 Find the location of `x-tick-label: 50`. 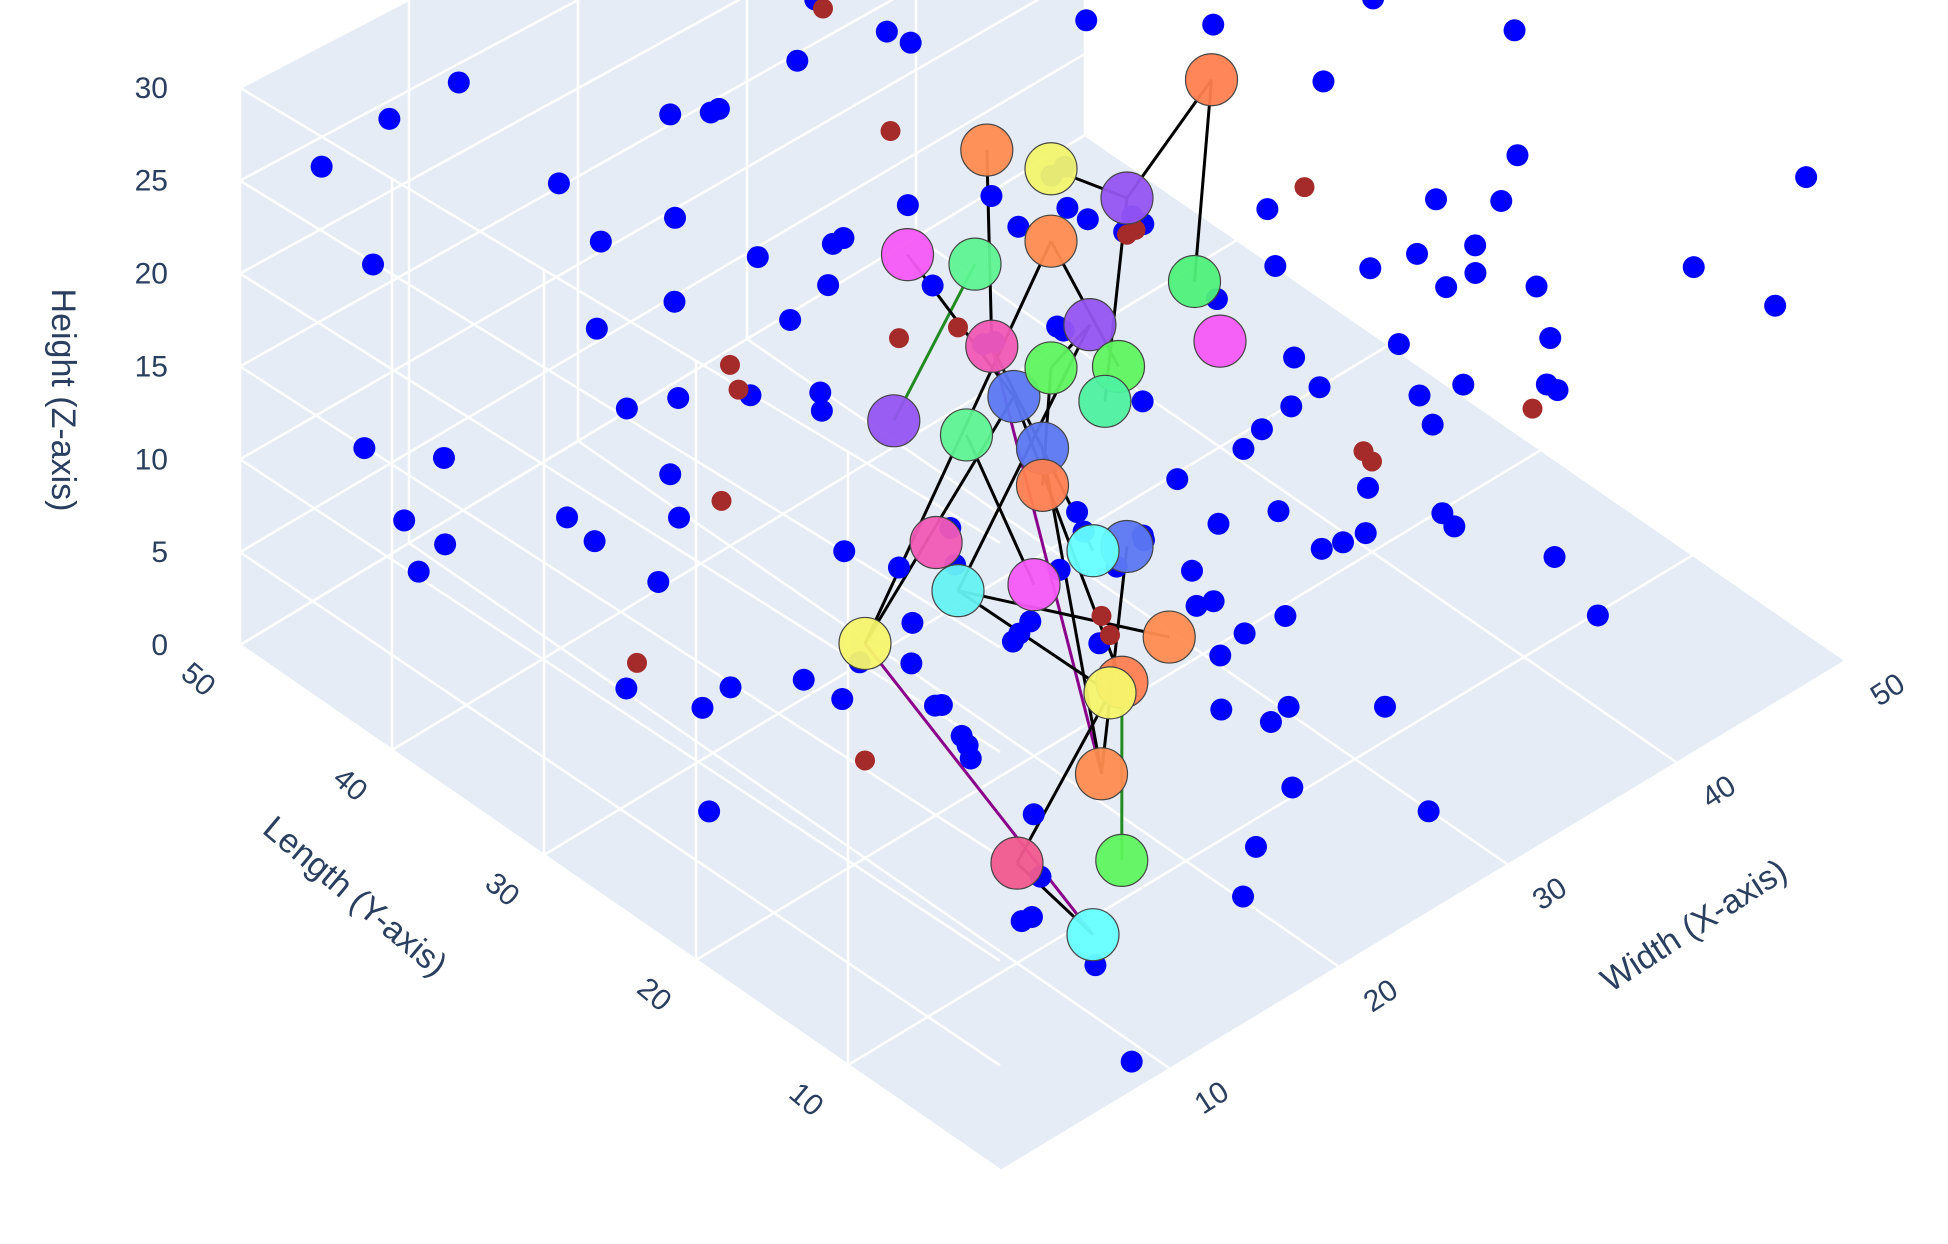

x-tick-label: 50 is located at coordinates (1888, 690).